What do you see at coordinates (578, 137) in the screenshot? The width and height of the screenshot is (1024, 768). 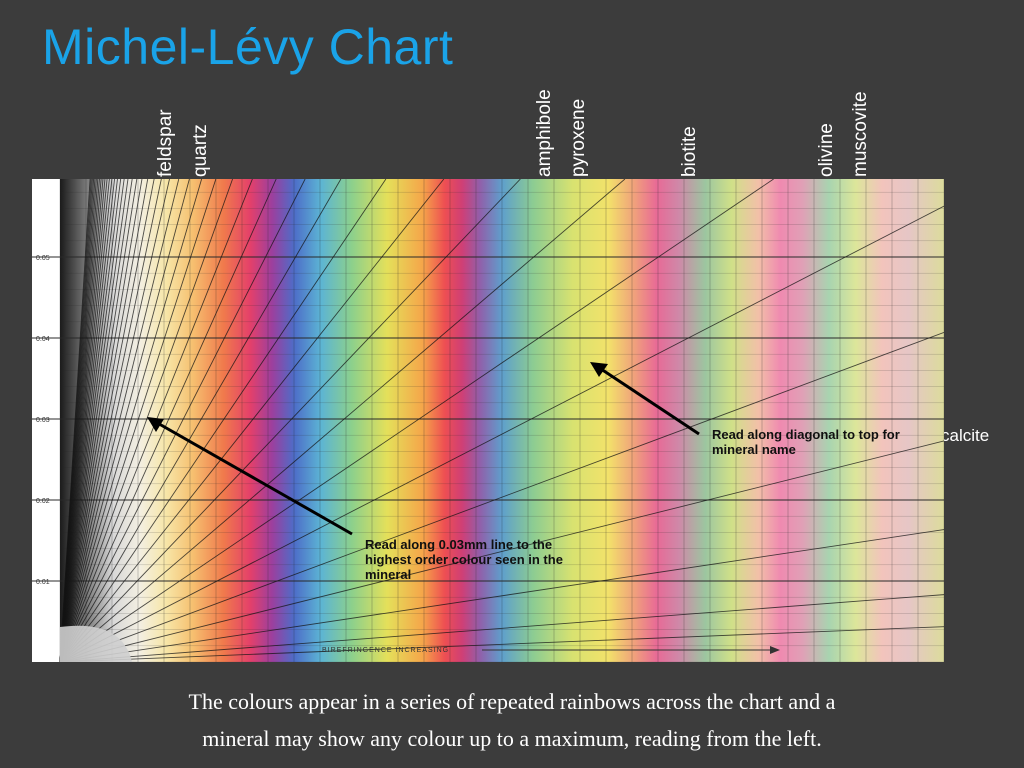 I see `mineral-label-pyroxene: pyroxene` at bounding box center [578, 137].